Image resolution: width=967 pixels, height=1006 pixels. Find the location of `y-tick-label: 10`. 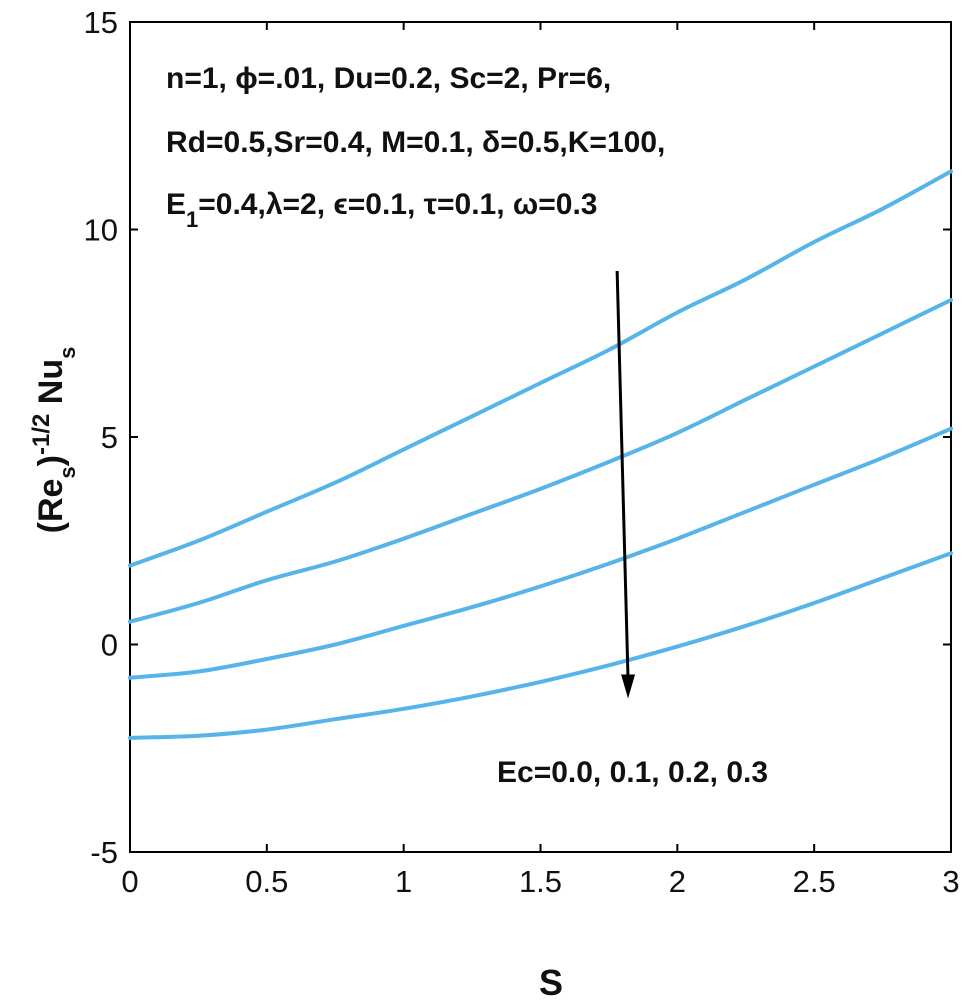

y-tick-label: 10 is located at coordinates (101, 230).